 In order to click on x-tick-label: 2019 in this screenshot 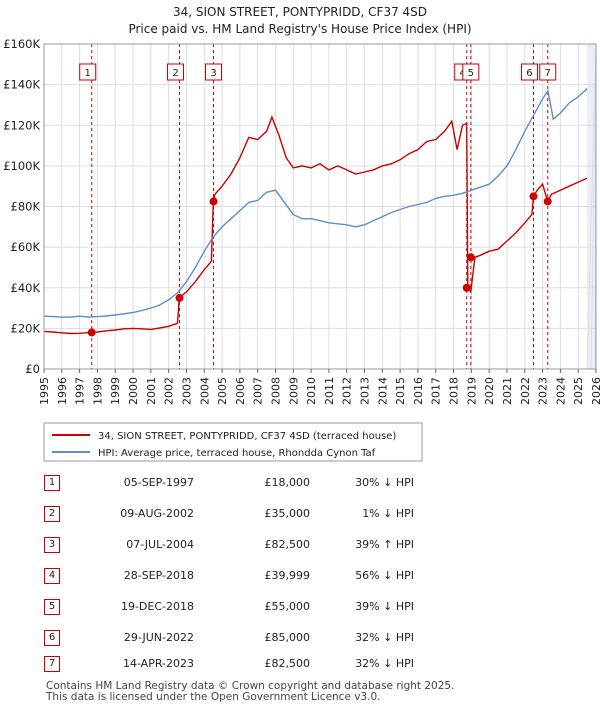, I will do `click(471, 391)`.